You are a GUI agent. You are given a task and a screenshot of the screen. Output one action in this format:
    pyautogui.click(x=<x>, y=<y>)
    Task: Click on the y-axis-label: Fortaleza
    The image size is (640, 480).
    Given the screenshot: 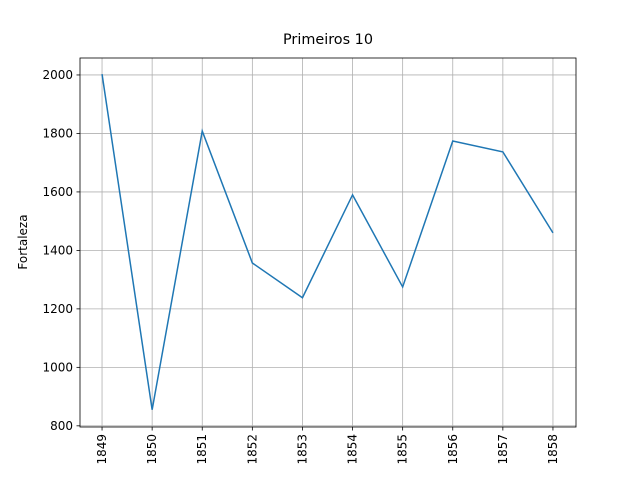 What is the action you would take?
    pyautogui.click(x=23, y=241)
    